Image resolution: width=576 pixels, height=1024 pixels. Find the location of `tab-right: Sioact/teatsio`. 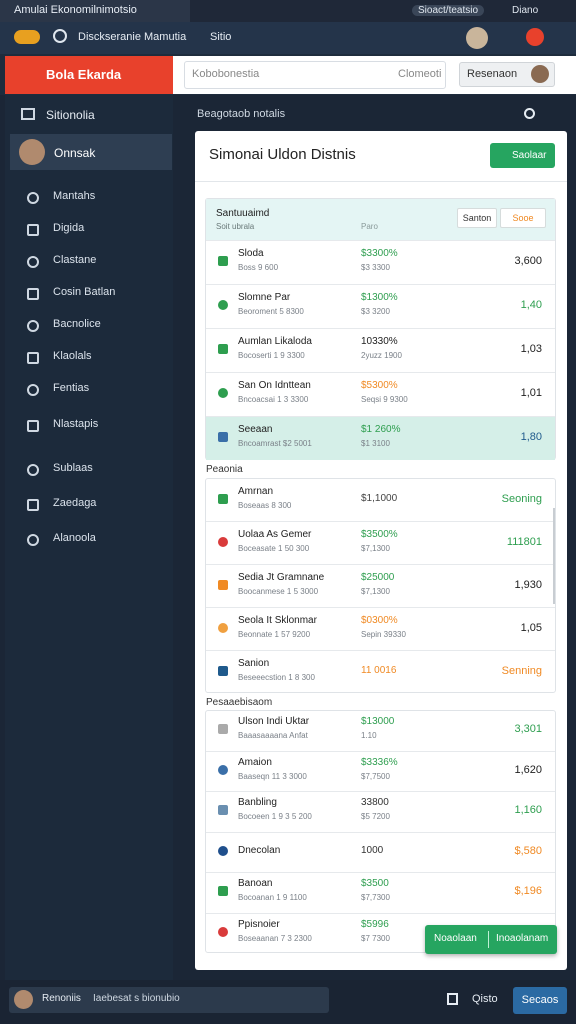

tab-right: Sioact/teatsio is located at coordinates (448, 10).